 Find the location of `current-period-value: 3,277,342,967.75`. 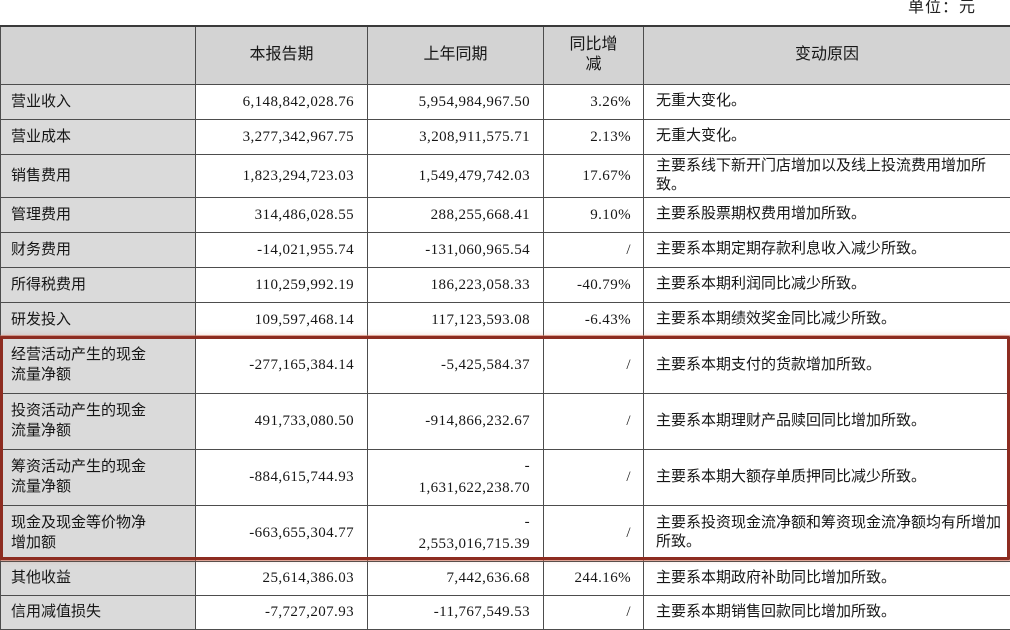

current-period-value: 3,277,342,967.75 is located at coordinates (282, 136).